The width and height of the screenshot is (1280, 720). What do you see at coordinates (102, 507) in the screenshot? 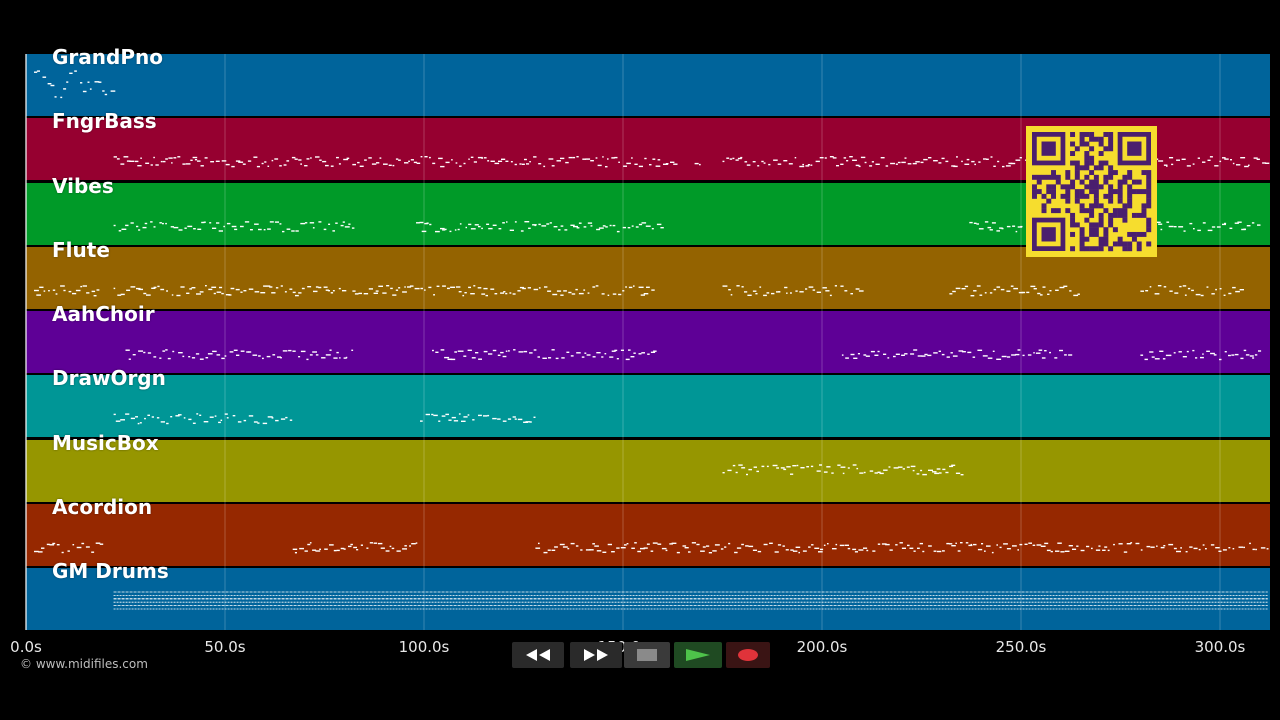
I see `track-label-acordion: Acordion` at bounding box center [102, 507].